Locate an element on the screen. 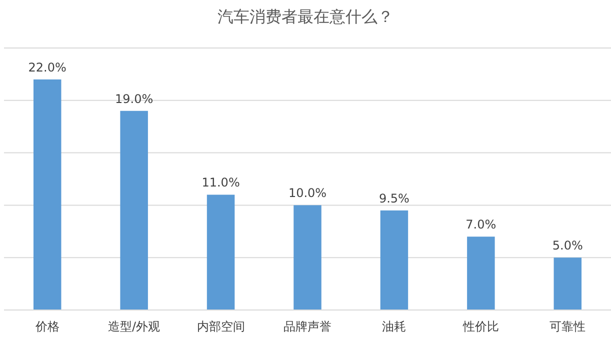 The image size is (611, 338). data-label: 22.0% is located at coordinates (47, 67).